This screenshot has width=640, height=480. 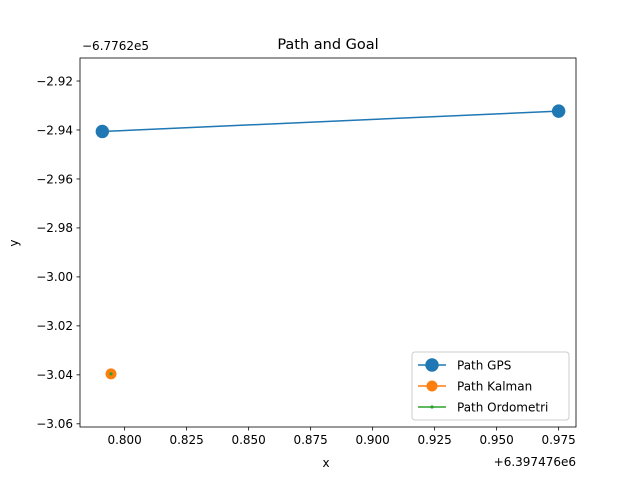 I want to click on x-tick-label: 0.875, so click(x=310, y=440).